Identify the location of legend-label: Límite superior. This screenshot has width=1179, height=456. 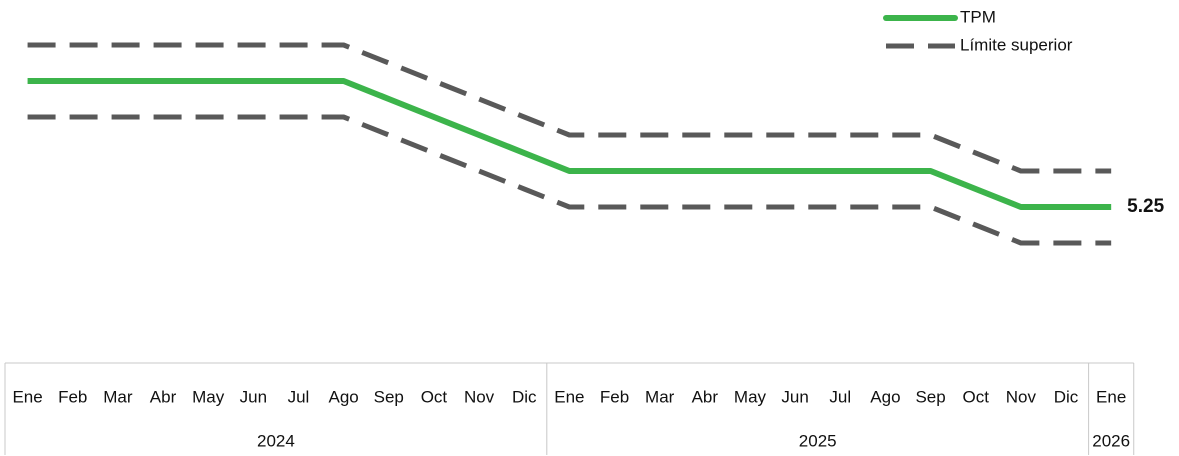
(1016, 44).